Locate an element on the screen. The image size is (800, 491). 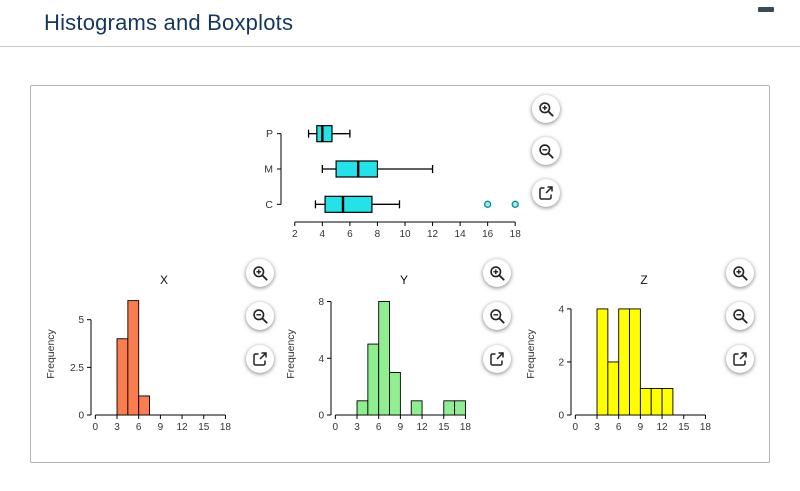
svg-text: 14 is located at coordinates (461, 234).